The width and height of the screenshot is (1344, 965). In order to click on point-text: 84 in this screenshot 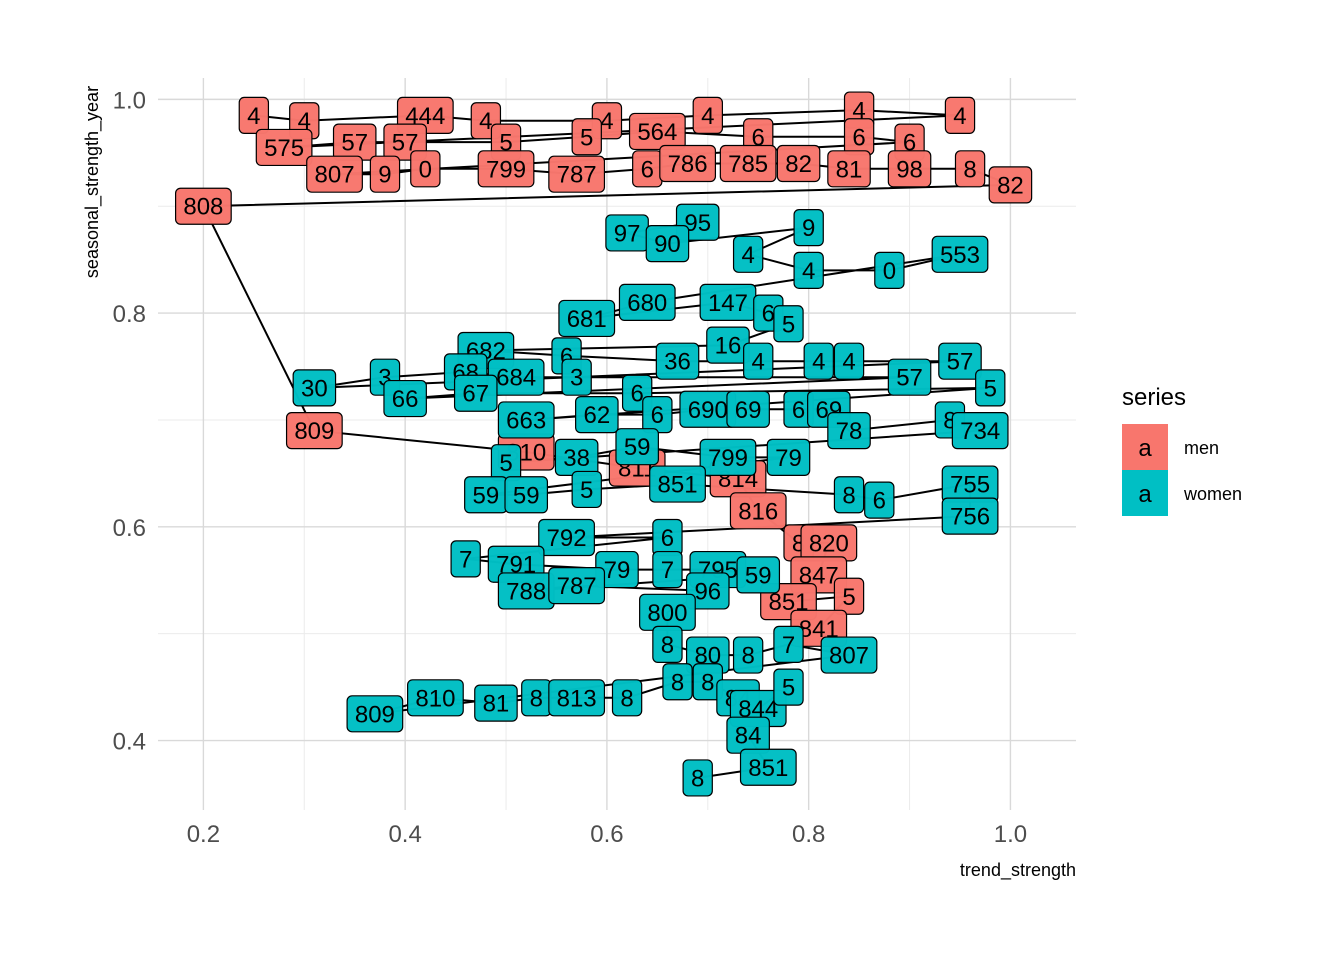, I will do `click(748, 736)`.